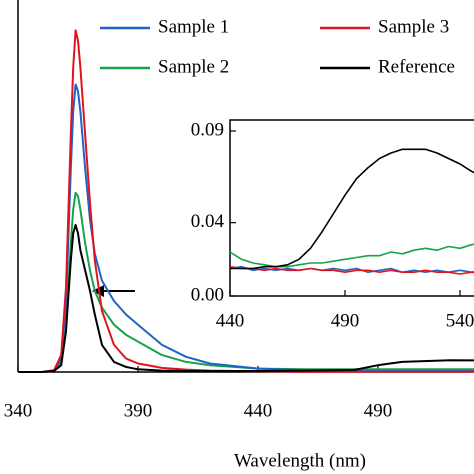 This screenshot has width=474, height=474. What do you see at coordinates (208, 221) in the screenshot?
I see `y-tick-label: 0.04` at bounding box center [208, 221].